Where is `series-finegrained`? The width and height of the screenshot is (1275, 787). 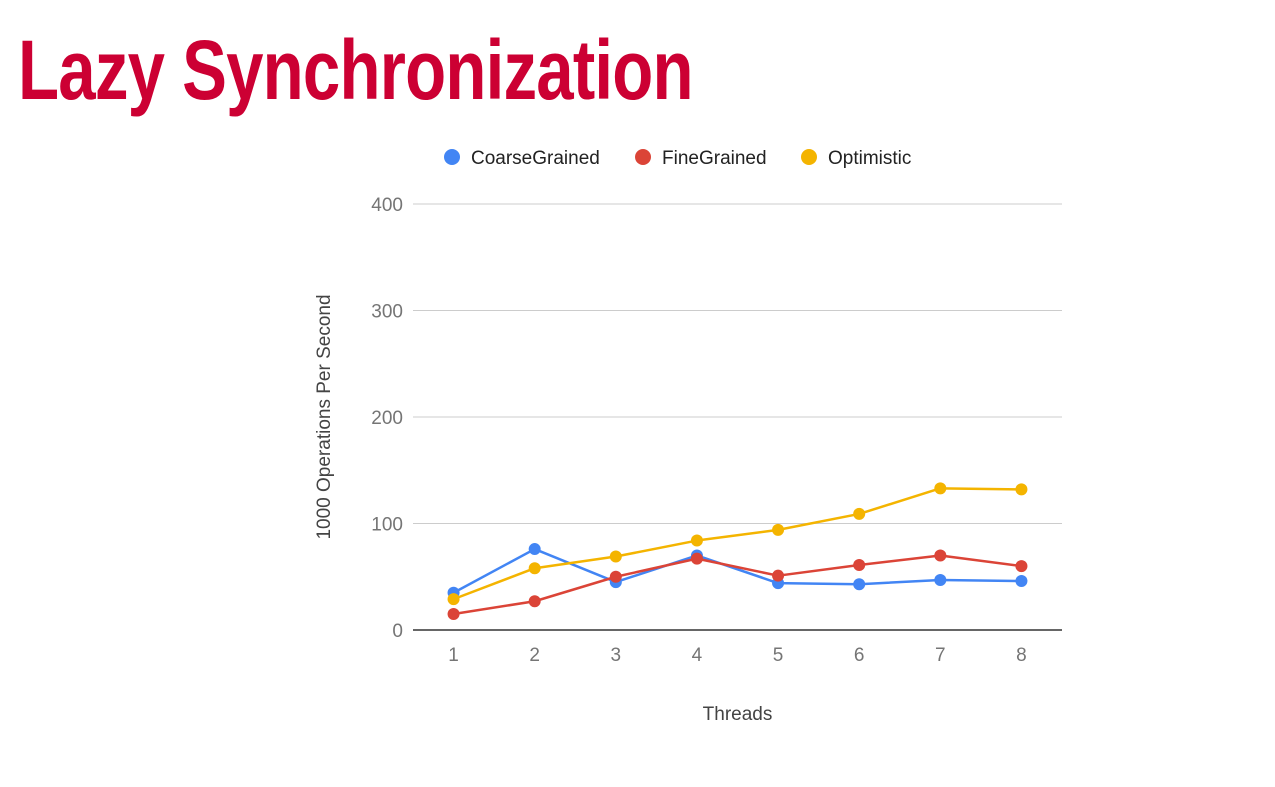 series-finegrained is located at coordinates (737, 585).